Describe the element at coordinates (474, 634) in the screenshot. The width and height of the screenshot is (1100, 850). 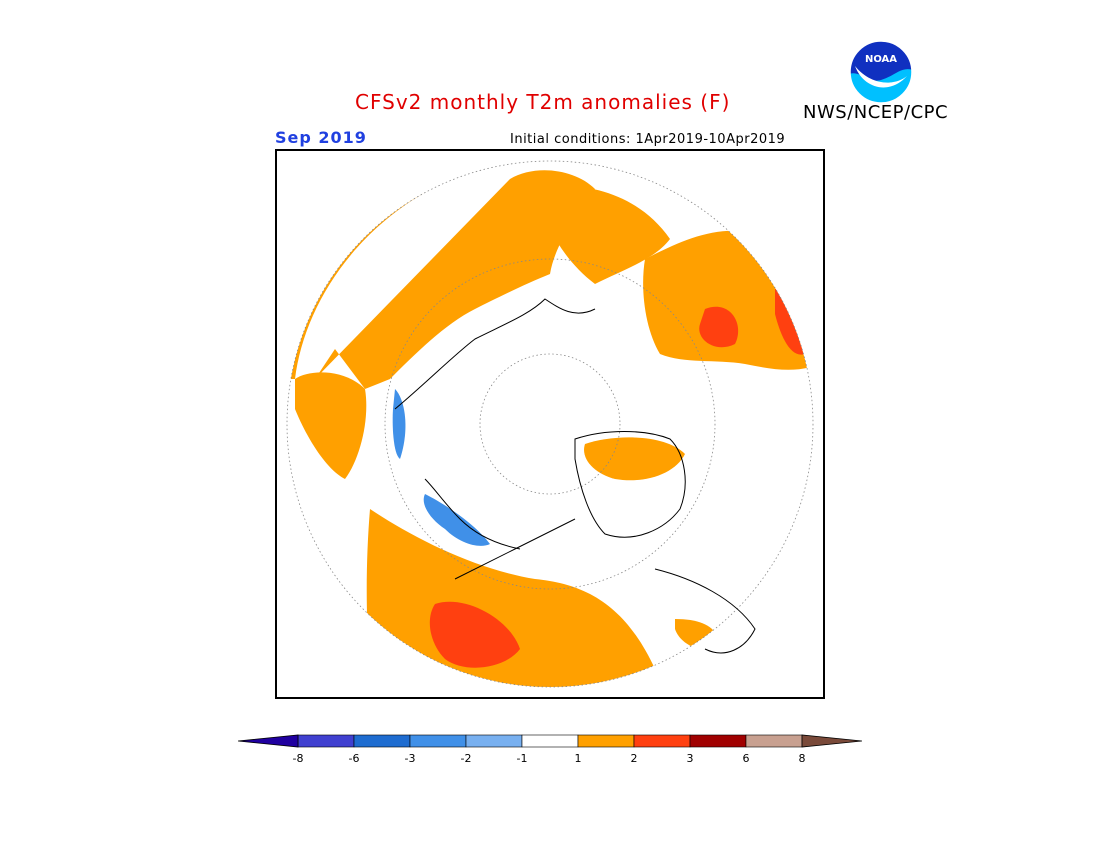
I see `region-southwest-us` at that location.